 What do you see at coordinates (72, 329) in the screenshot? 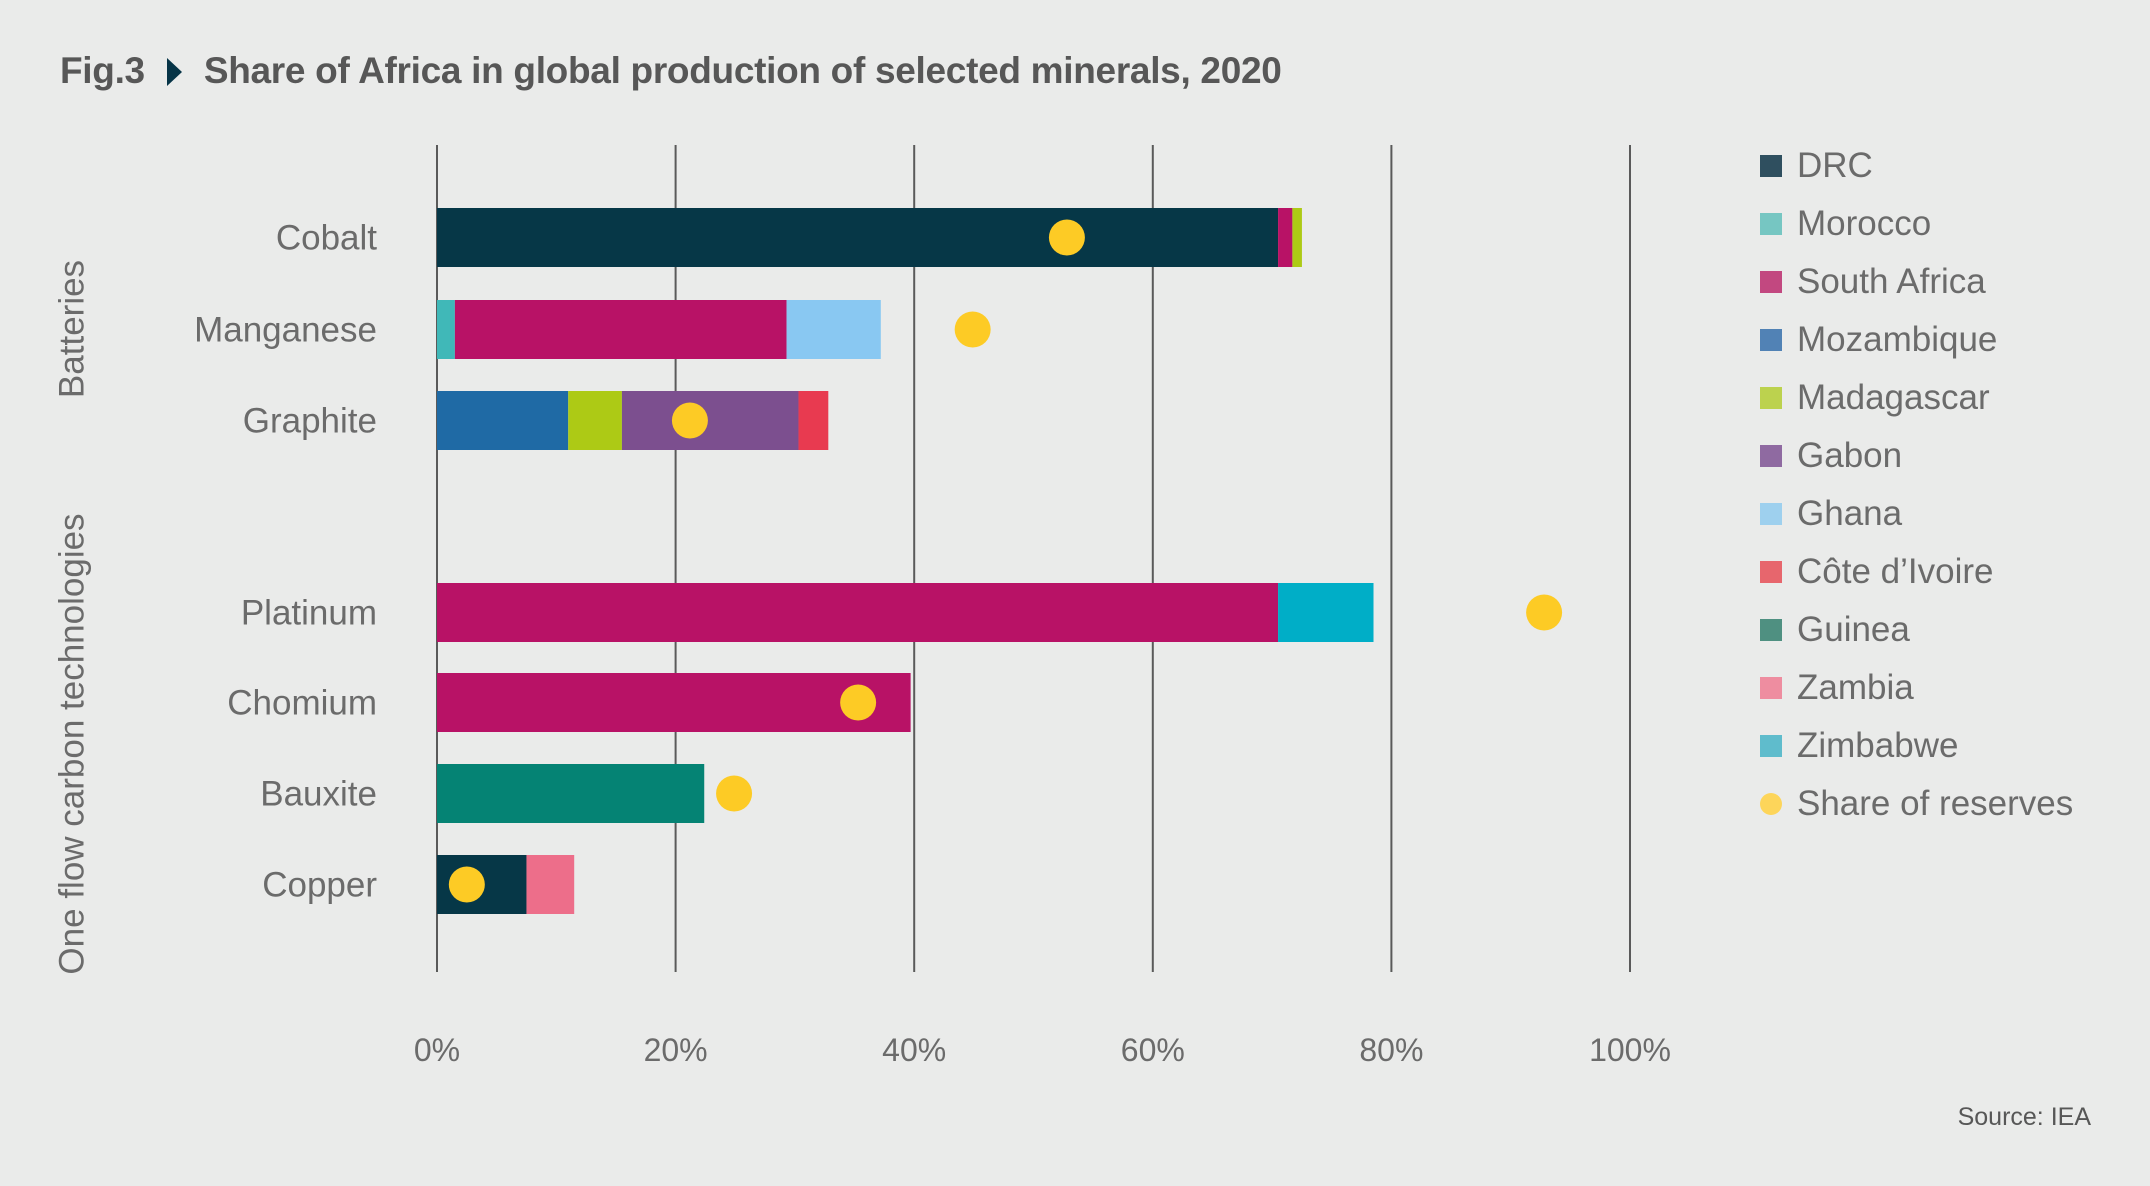
I see `group-label: Batteries` at bounding box center [72, 329].